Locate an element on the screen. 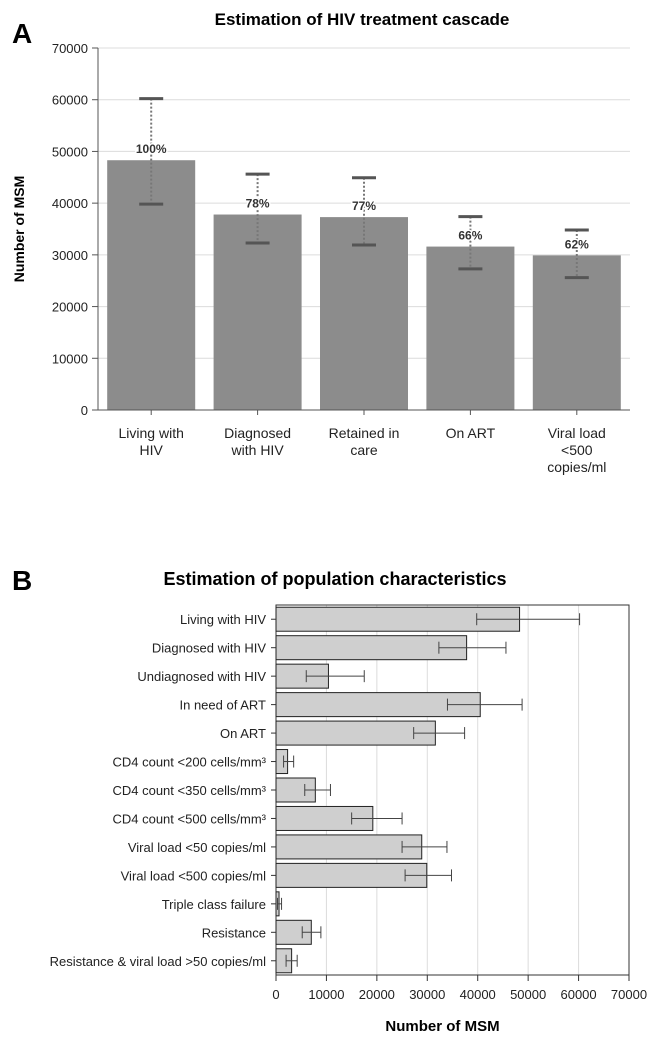 The height and width of the screenshot is (1038, 648). y-tick-label: Viral load <500 copies/ml is located at coordinates (193, 875).